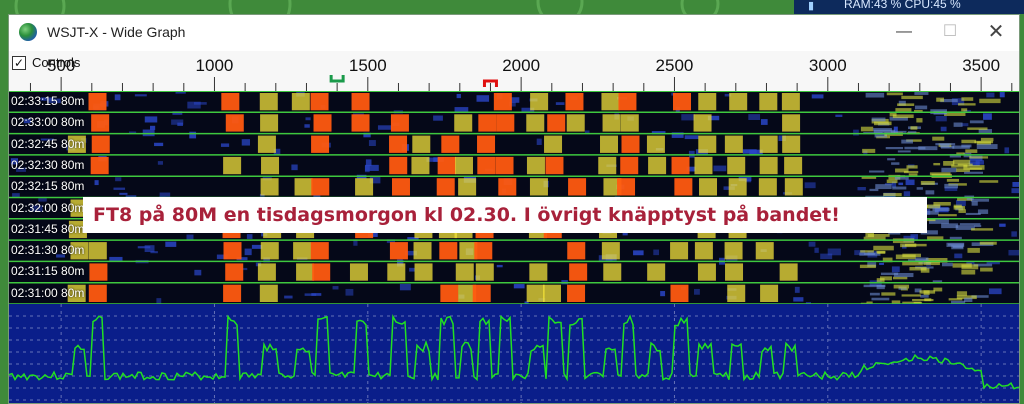  What do you see at coordinates (490, 83) in the screenshot?
I see `tx-frequency-marker` at bounding box center [490, 83].